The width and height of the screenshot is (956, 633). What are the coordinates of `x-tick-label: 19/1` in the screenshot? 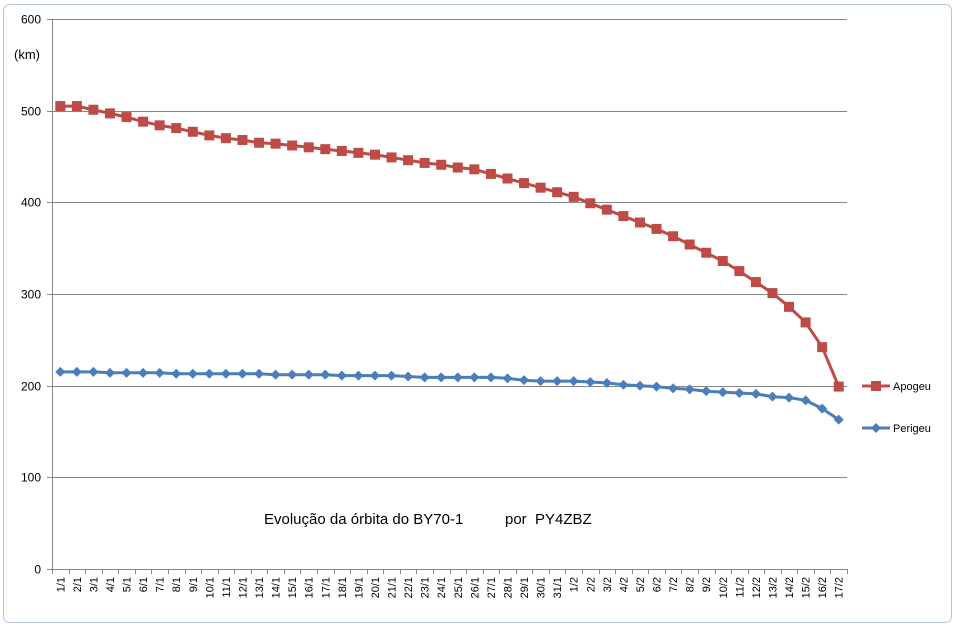 It's located at (359, 587).